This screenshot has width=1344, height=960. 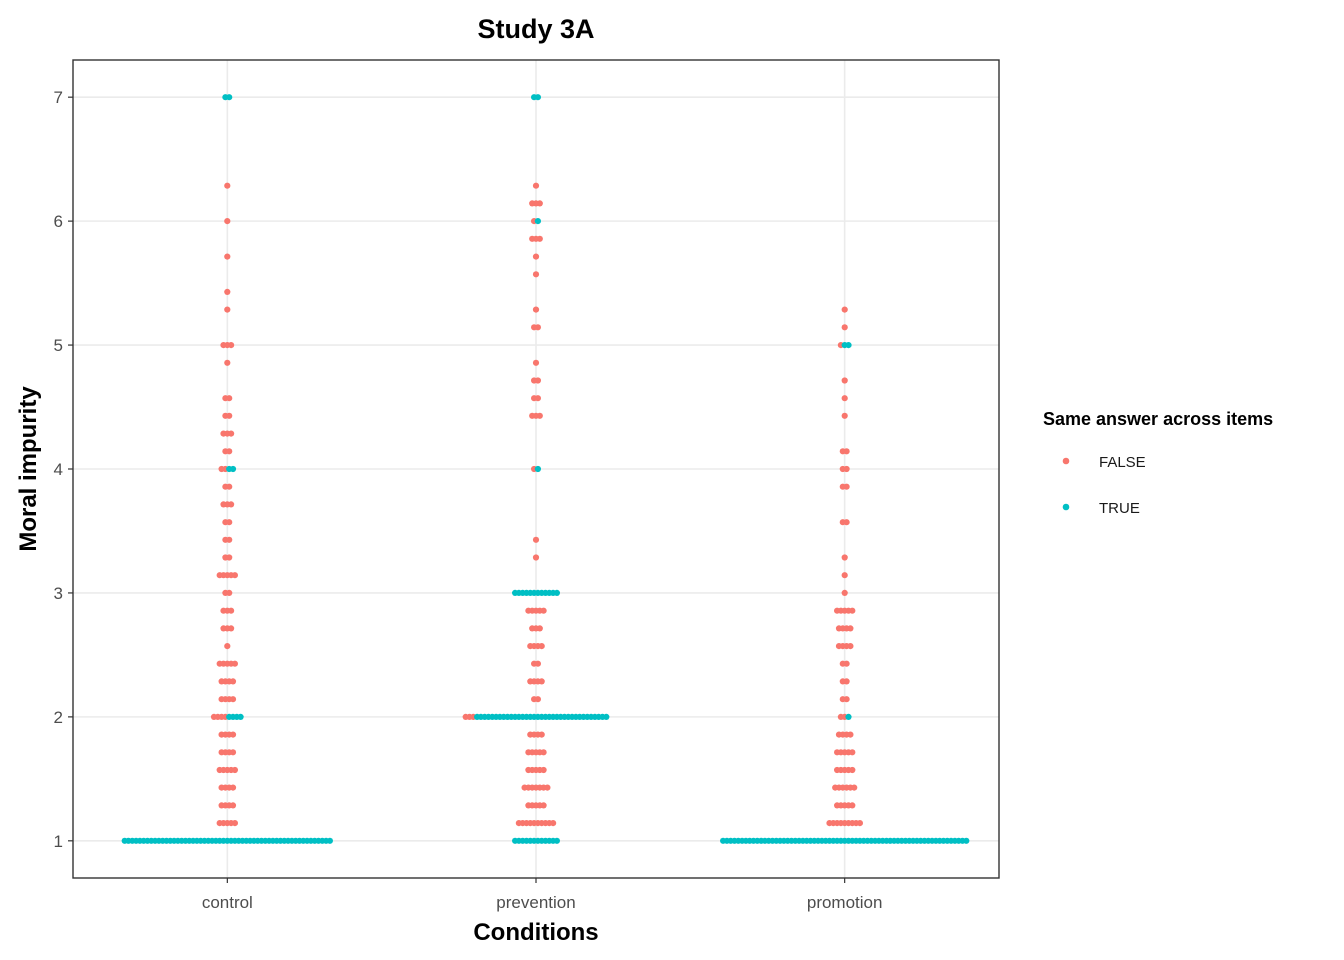 I want to click on x-tick-label-promotion: promotion, so click(x=845, y=902).